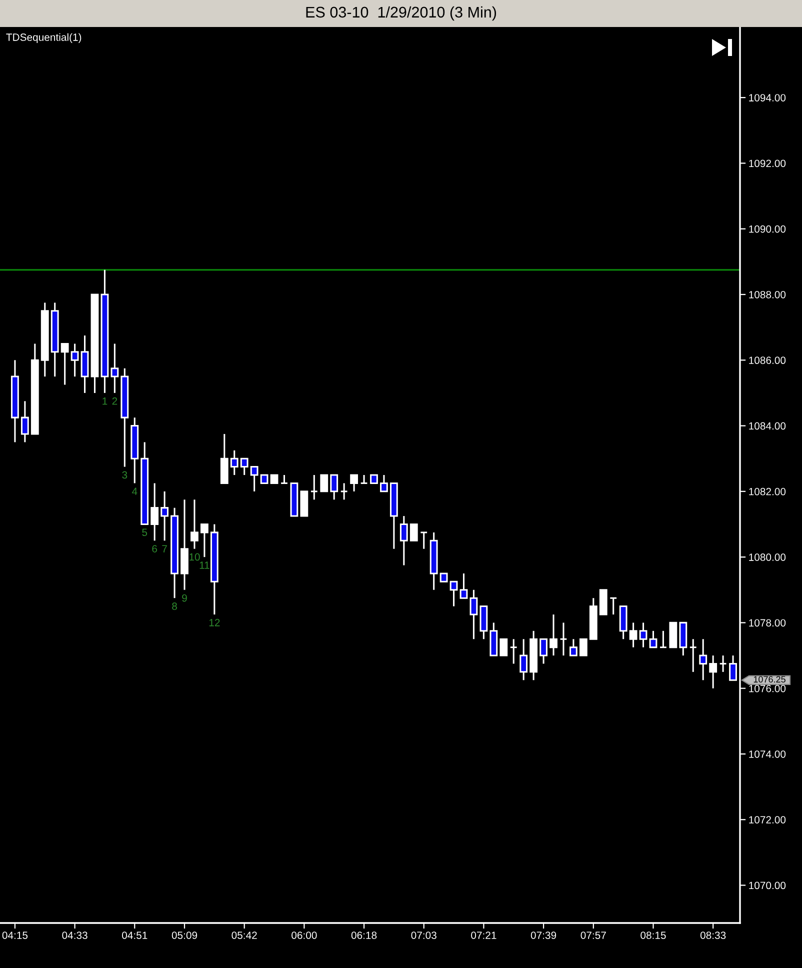 The image size is (802, 968). I want to click on y-tick-label: 1090.00, so click(767, 229).